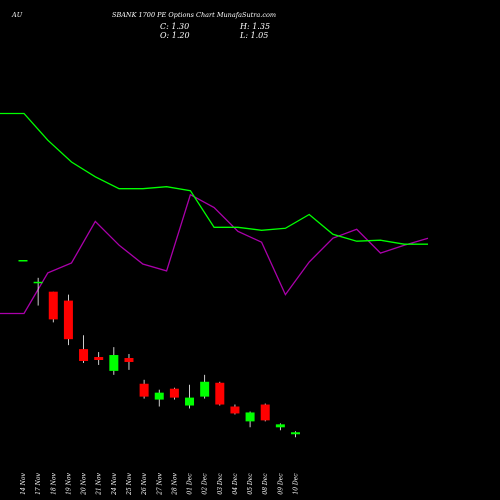 The width and height of the screenshot is (500, 500). Describe the element at coordinates (38, 483) in the screenshot. I see `x-tick-label: 17 Nov` at that location.